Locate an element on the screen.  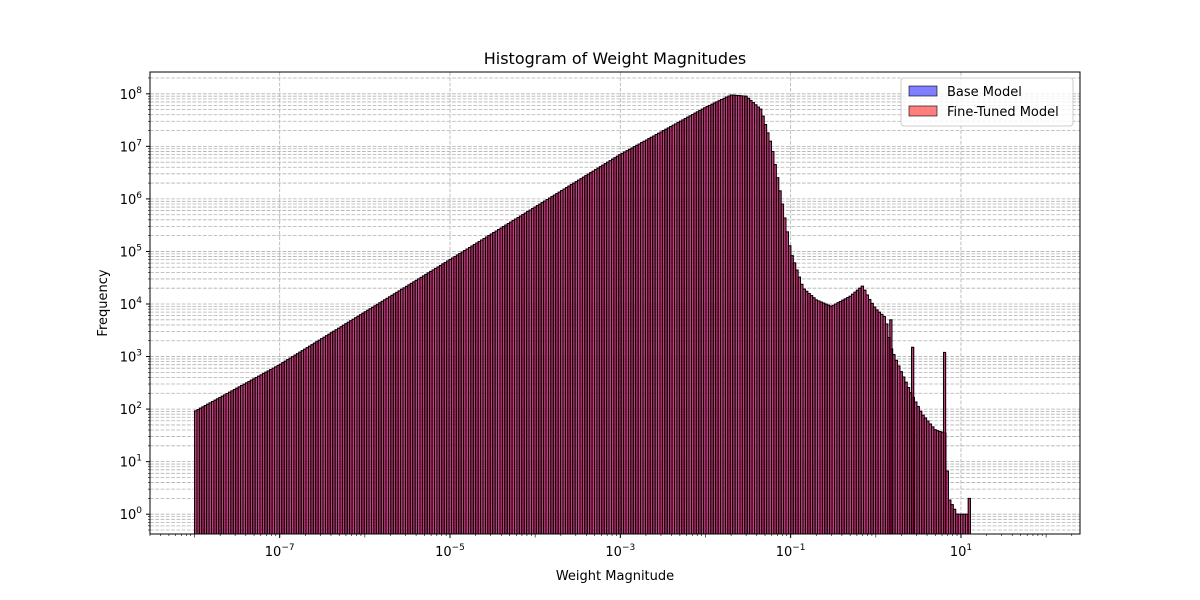
legend-swatch-base-model is located at coordinates (923, 91).